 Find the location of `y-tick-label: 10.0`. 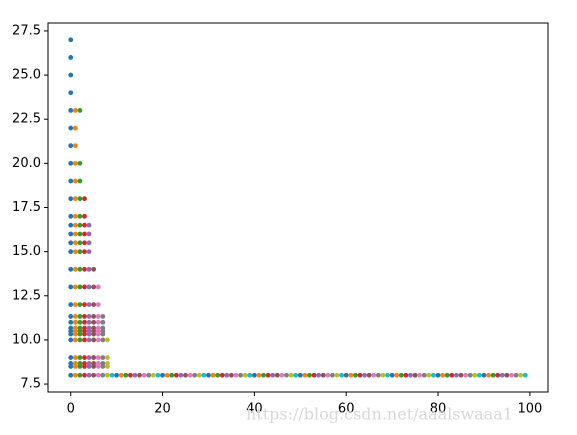

y-tick-label: 10.0 is located at coordinates (26, 339).